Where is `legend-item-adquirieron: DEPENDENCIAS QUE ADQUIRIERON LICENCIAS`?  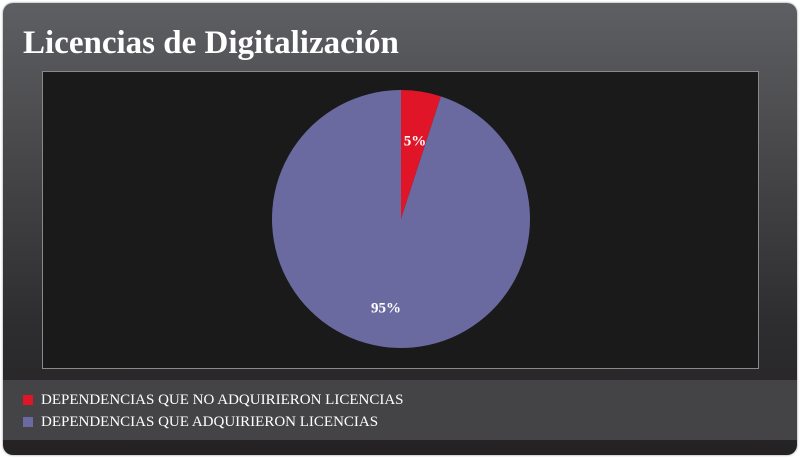 legend-item-adquirieron: DEPENDENCIAS QUE ADQUIRIERON LICENCIAS is located at coordinates (200, 422).